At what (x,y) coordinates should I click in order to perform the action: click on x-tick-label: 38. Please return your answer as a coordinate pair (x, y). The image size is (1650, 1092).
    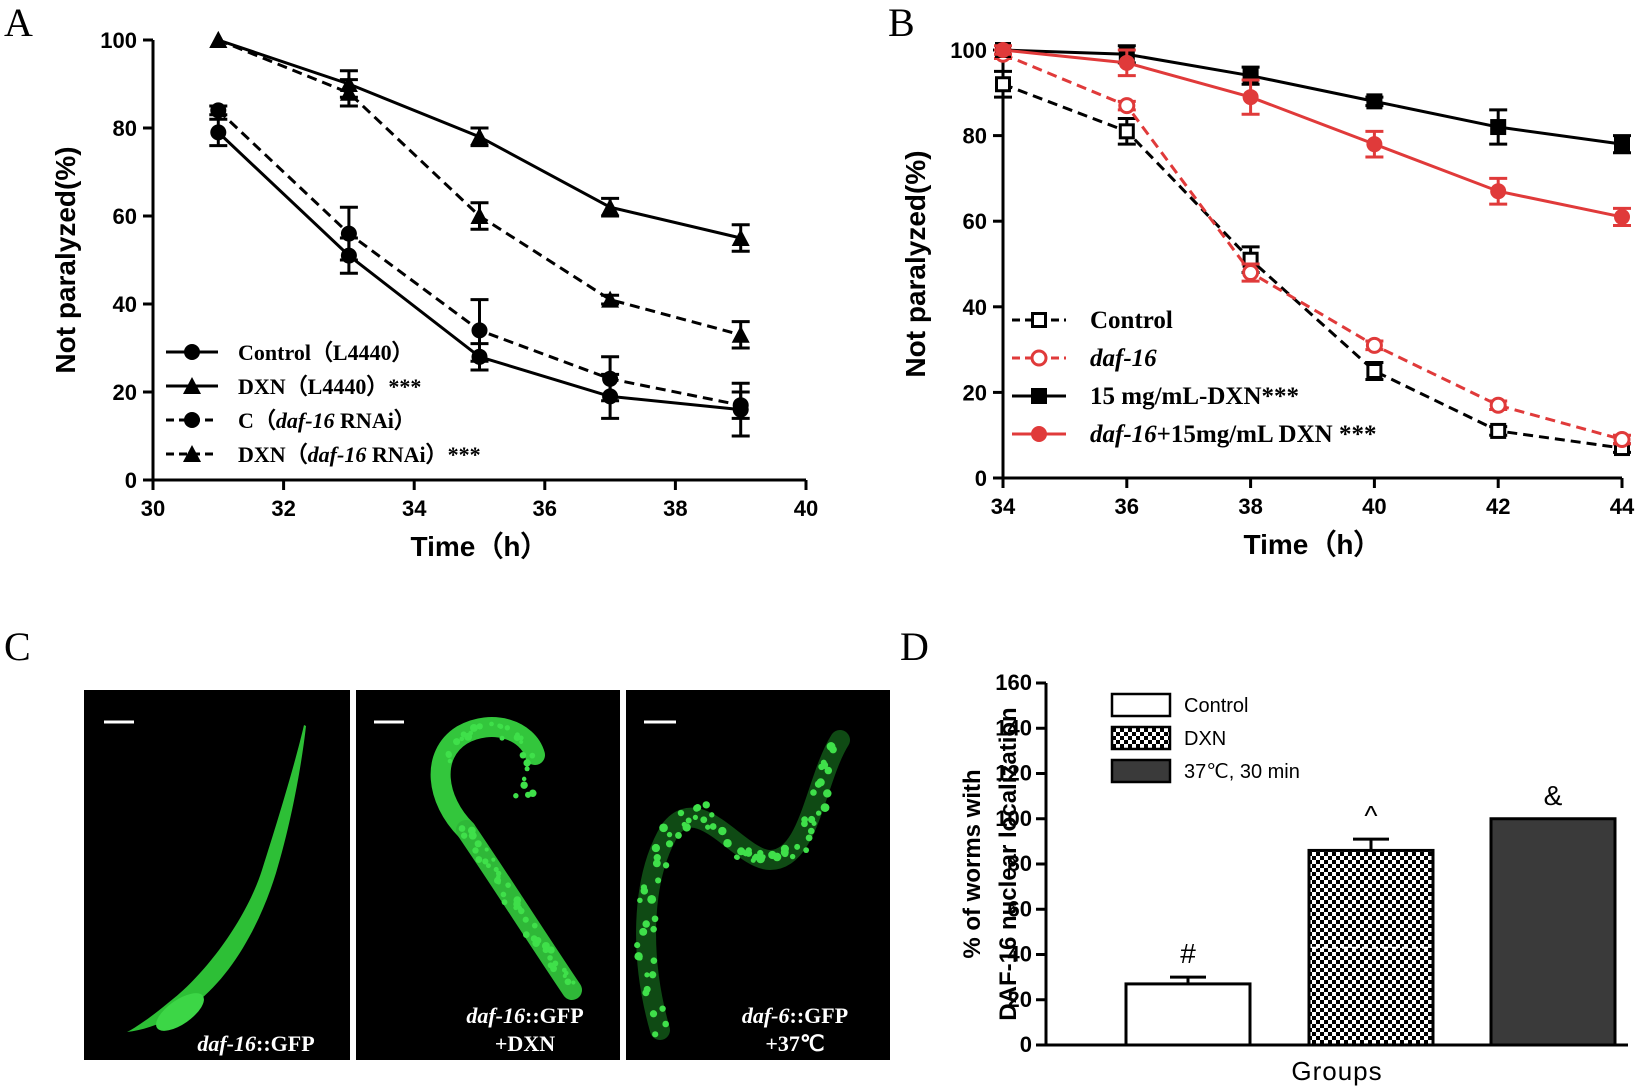
    Looking at the image, I should click on (675, 508).